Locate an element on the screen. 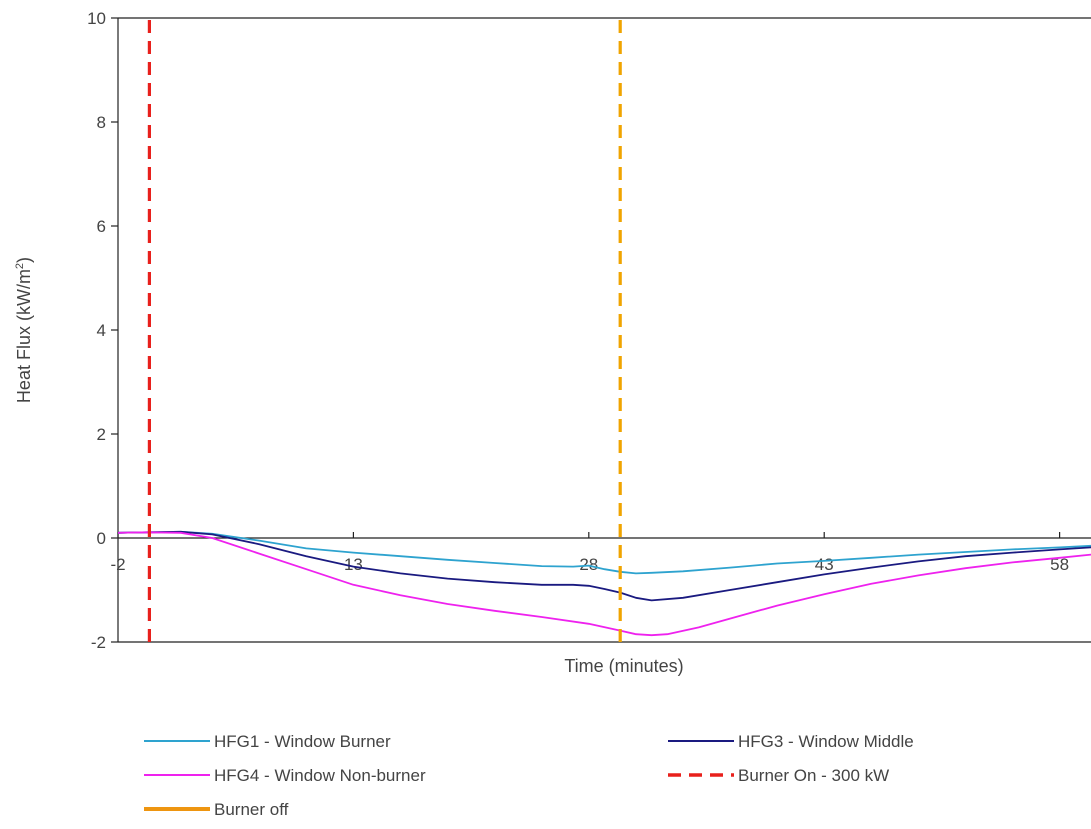 This screenshot has width=1091, height=829. x-tick-label: 58 is located at coordinates (1059, 564).